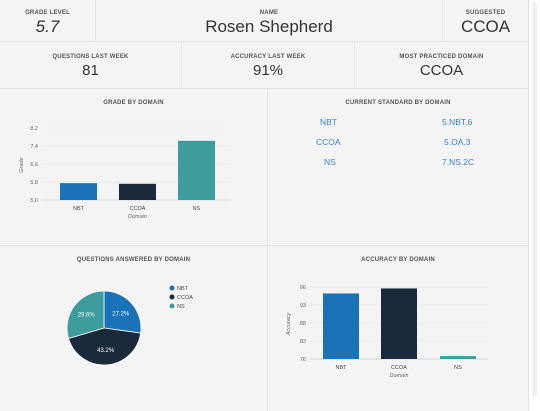 The height and width of the screenshot is (411, 540). Describe the element at coordinates (34, 183) in the screenshot. I see `y-tick-label: 5.8` at that location.